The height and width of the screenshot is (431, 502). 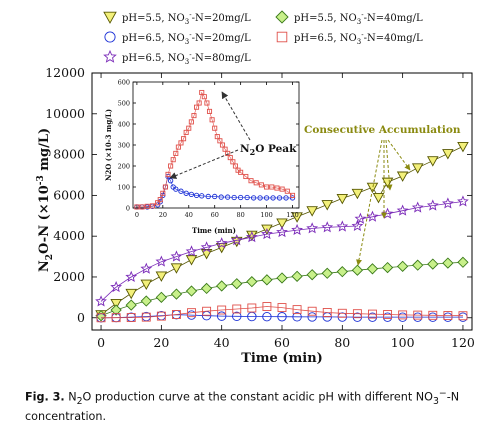 What do you see at coordinates (358, 18) in the screenshot?
I see `legend-label-2: pH=5.5, NO3--N=40mg/L` at bounding box center [358, 18].